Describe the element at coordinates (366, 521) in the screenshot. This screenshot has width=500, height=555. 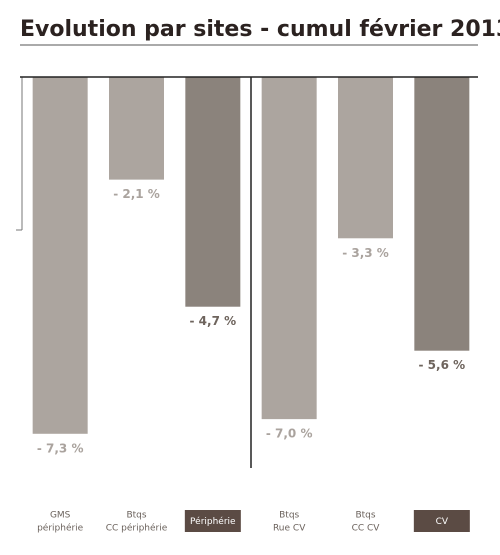
I see `x-tick-label: Btqs CC CV` at that location.